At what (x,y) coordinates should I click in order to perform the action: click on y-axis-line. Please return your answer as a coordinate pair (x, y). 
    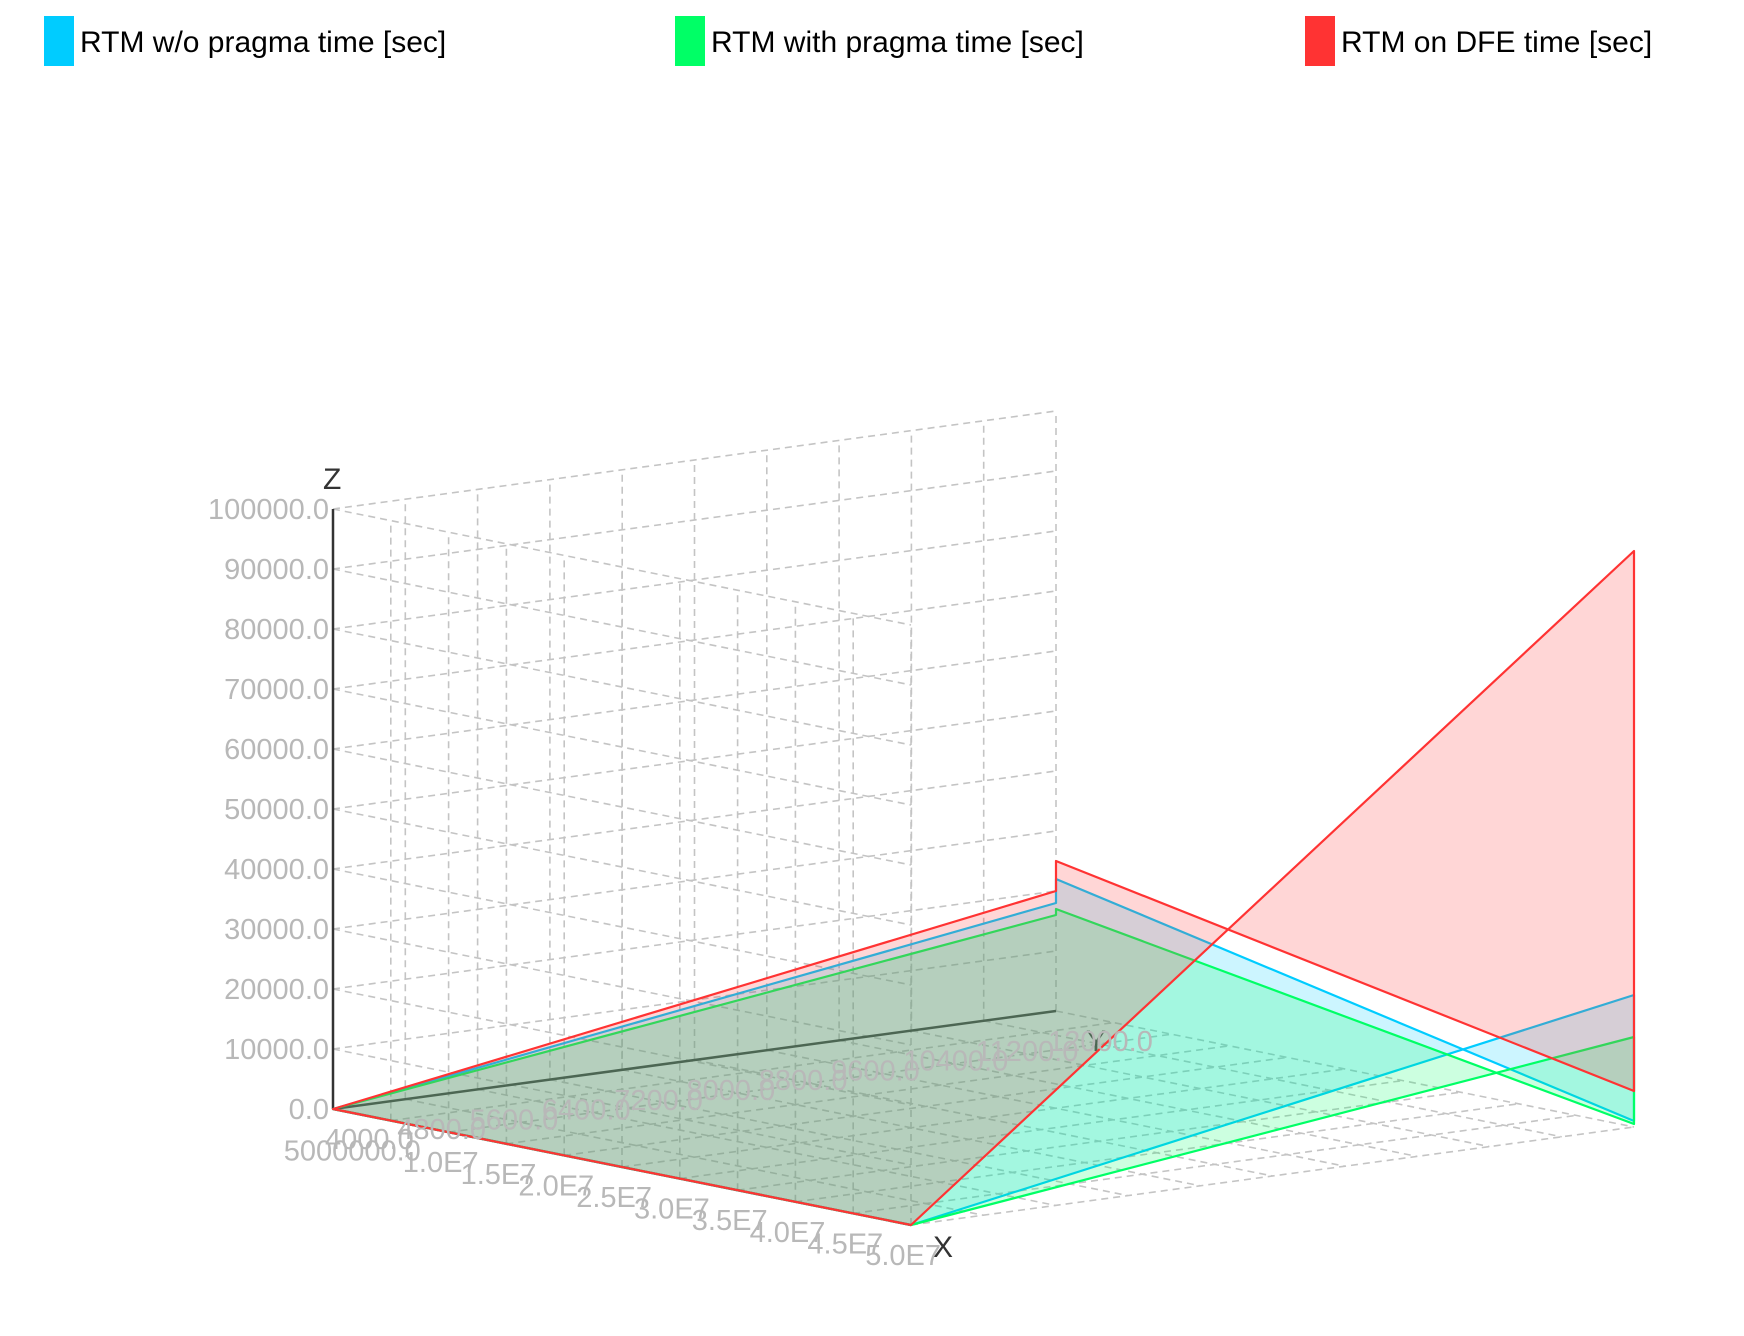
    Looking at the image, I should click on (694, 1060).